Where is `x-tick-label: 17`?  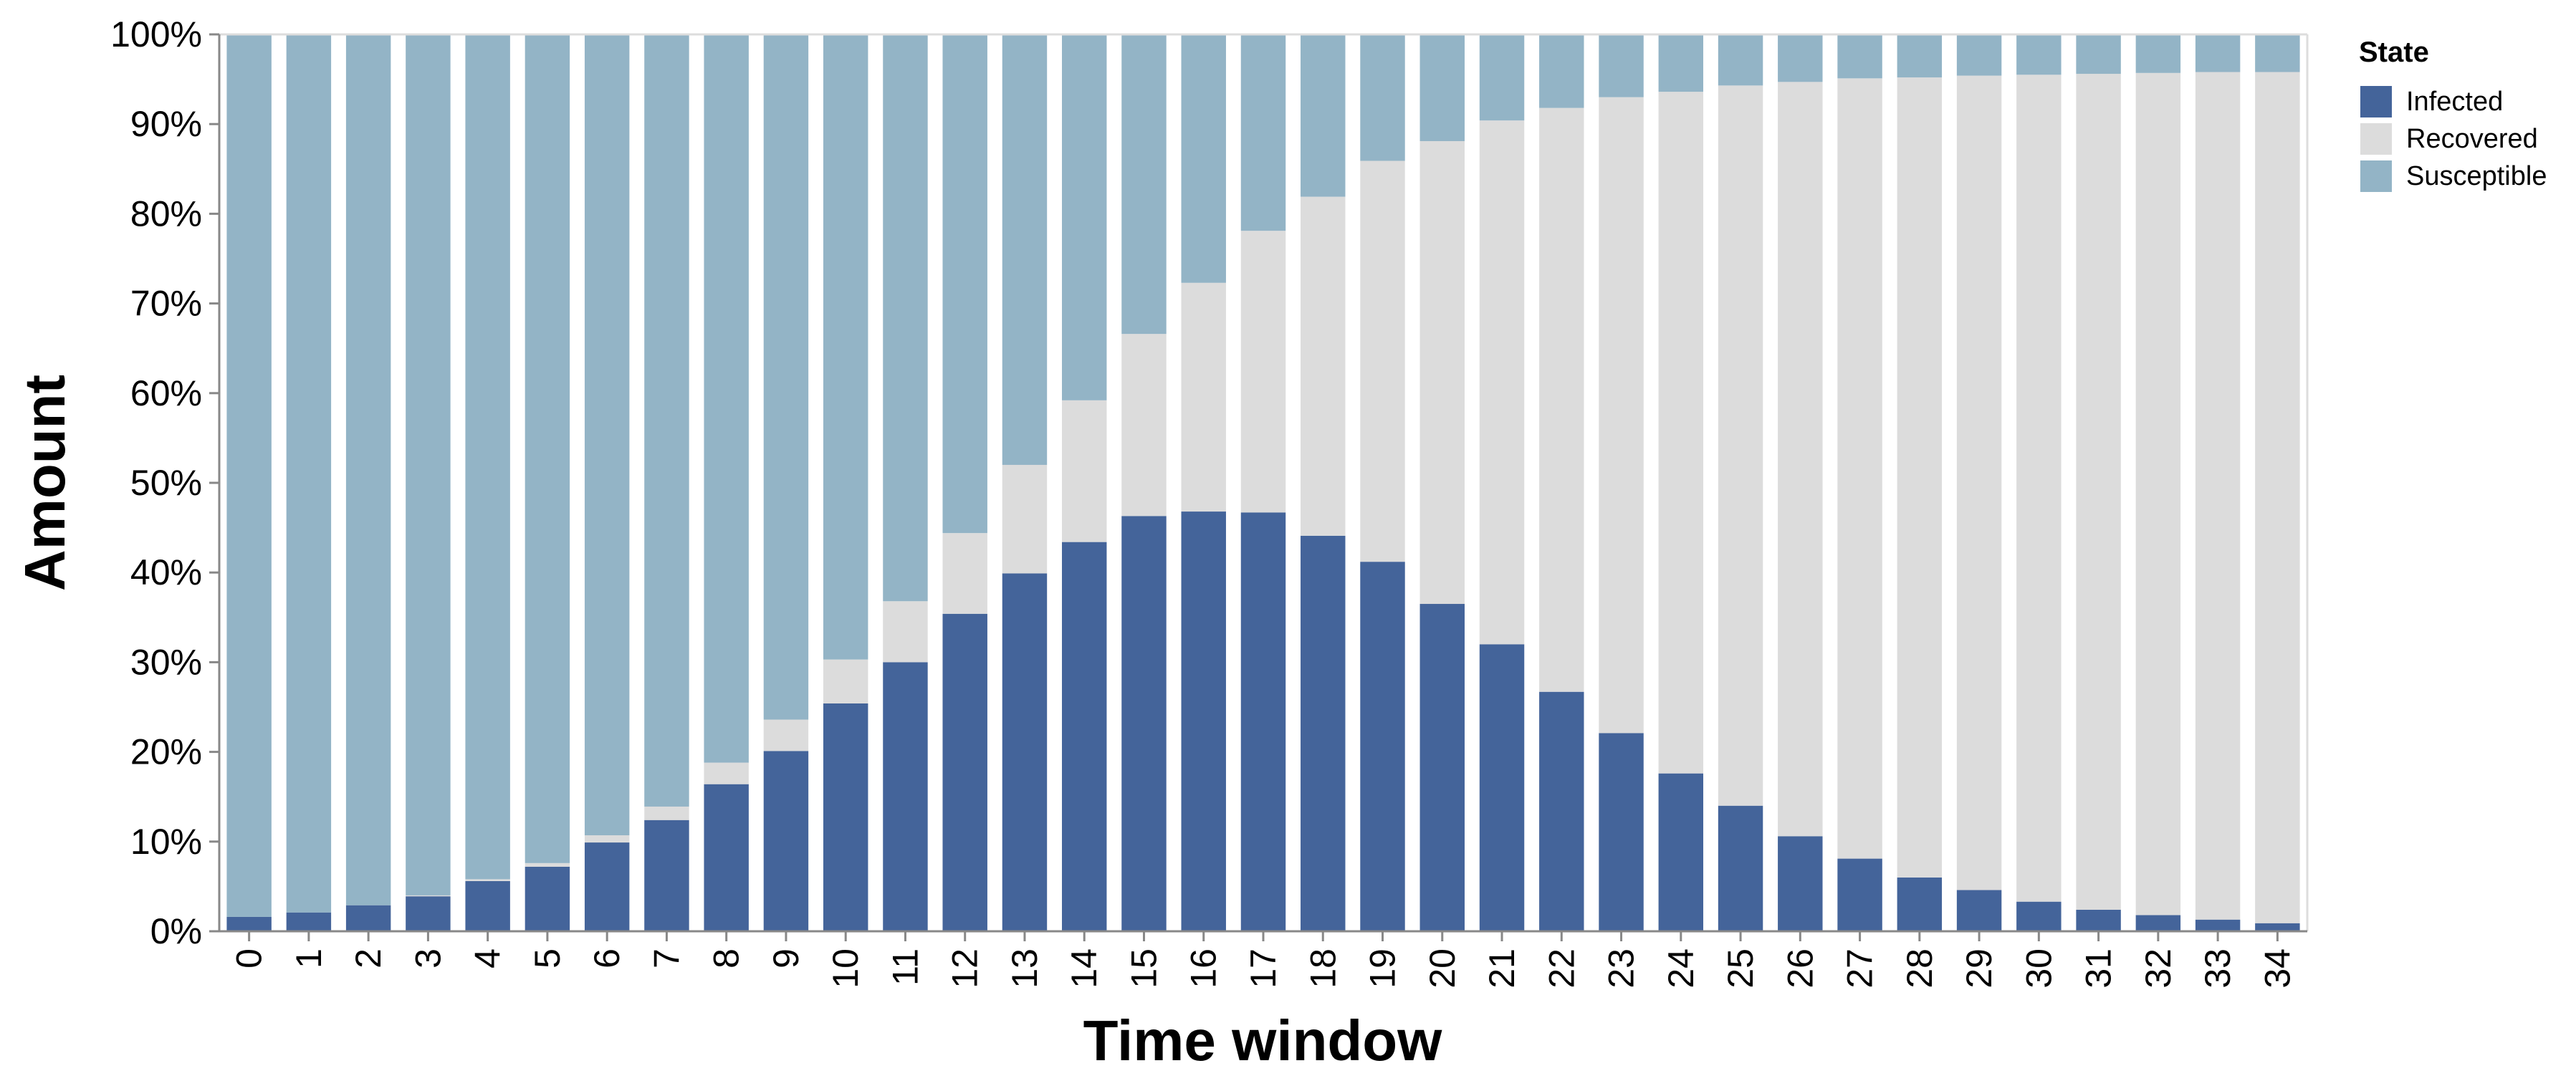 x-tick-label: 17 is located at coordinates (1263, 969).